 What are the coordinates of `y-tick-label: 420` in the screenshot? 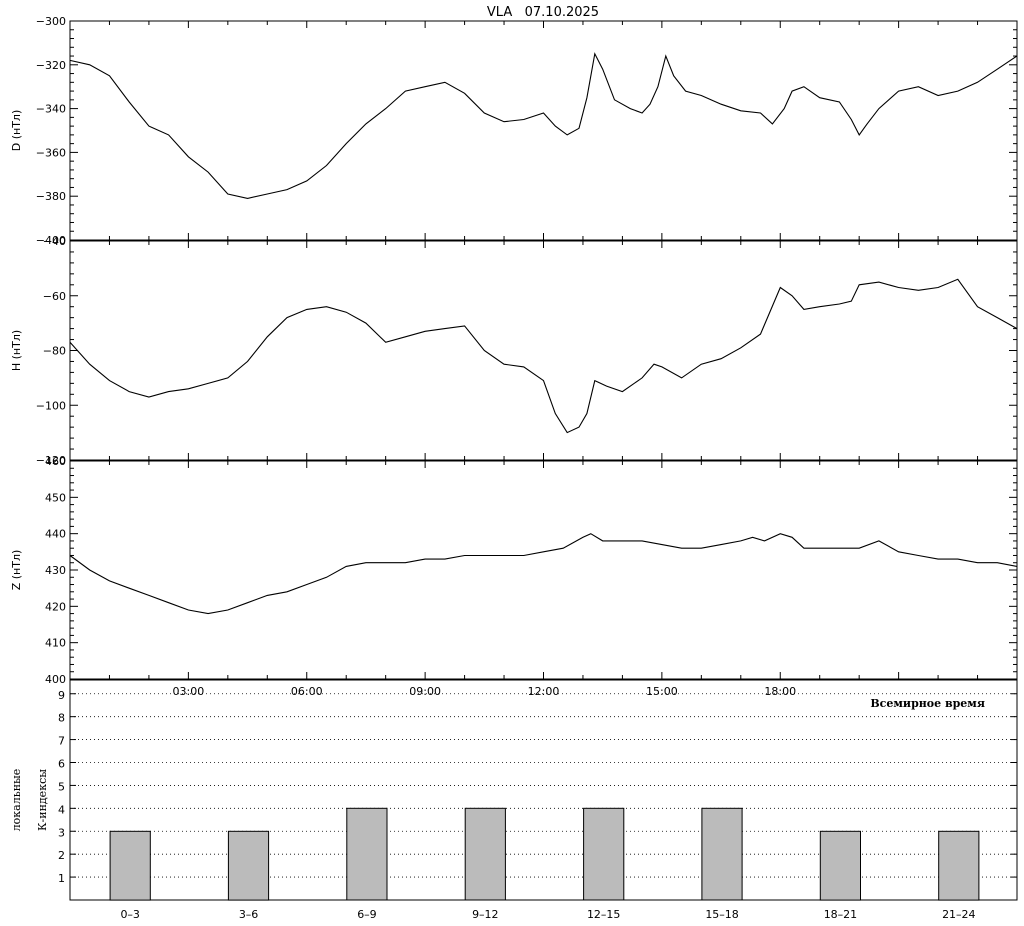 It's located at (55, 606).